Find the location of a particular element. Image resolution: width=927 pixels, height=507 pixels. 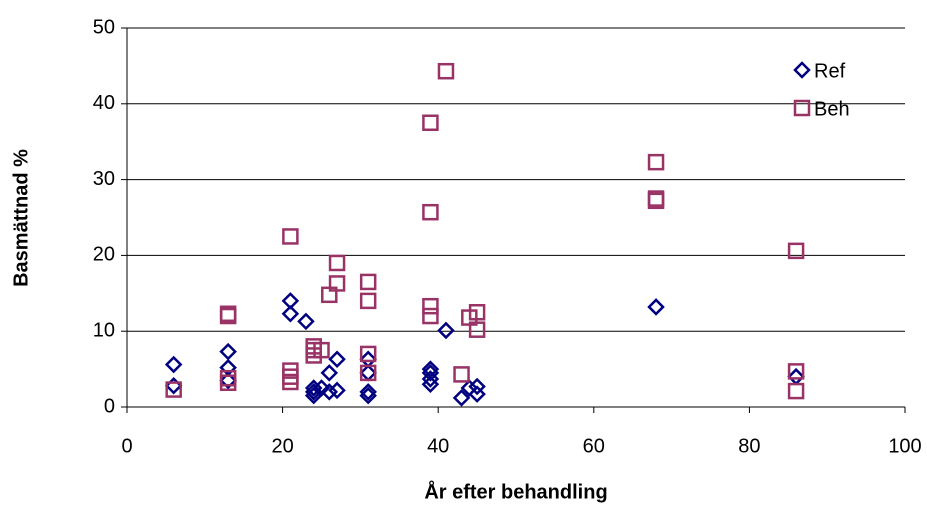

y-tick-label: 30 is located at coordinates (104, 179).